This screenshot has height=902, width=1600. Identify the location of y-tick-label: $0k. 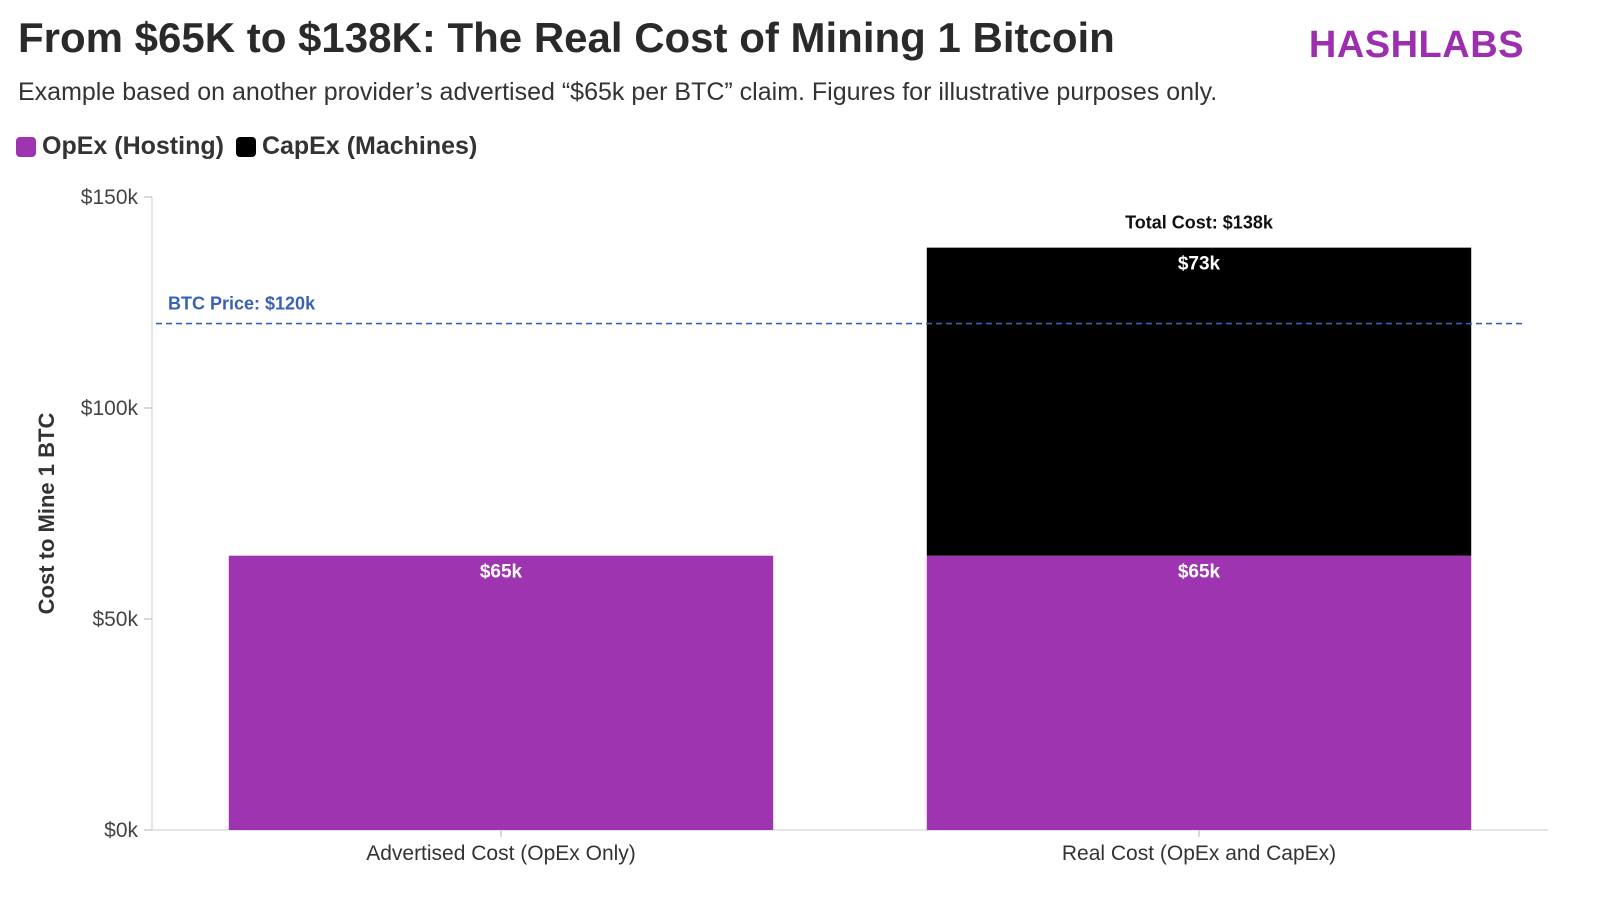
(121, 830).